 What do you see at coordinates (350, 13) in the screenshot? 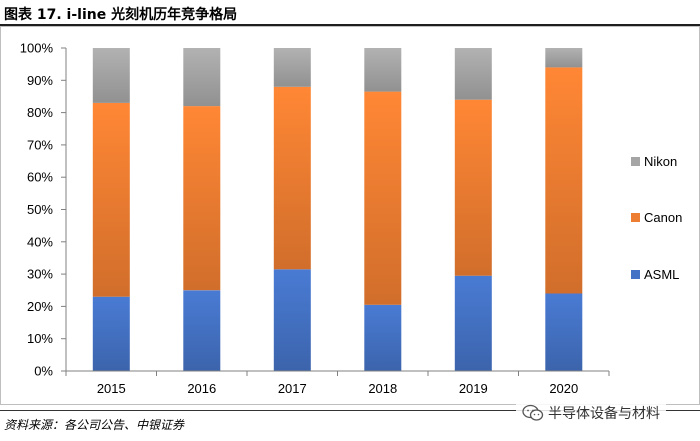
I see `figure-title-bar: 图表 17. i-line 光刻机历年竞争格局` at bounding box center [350, 13].